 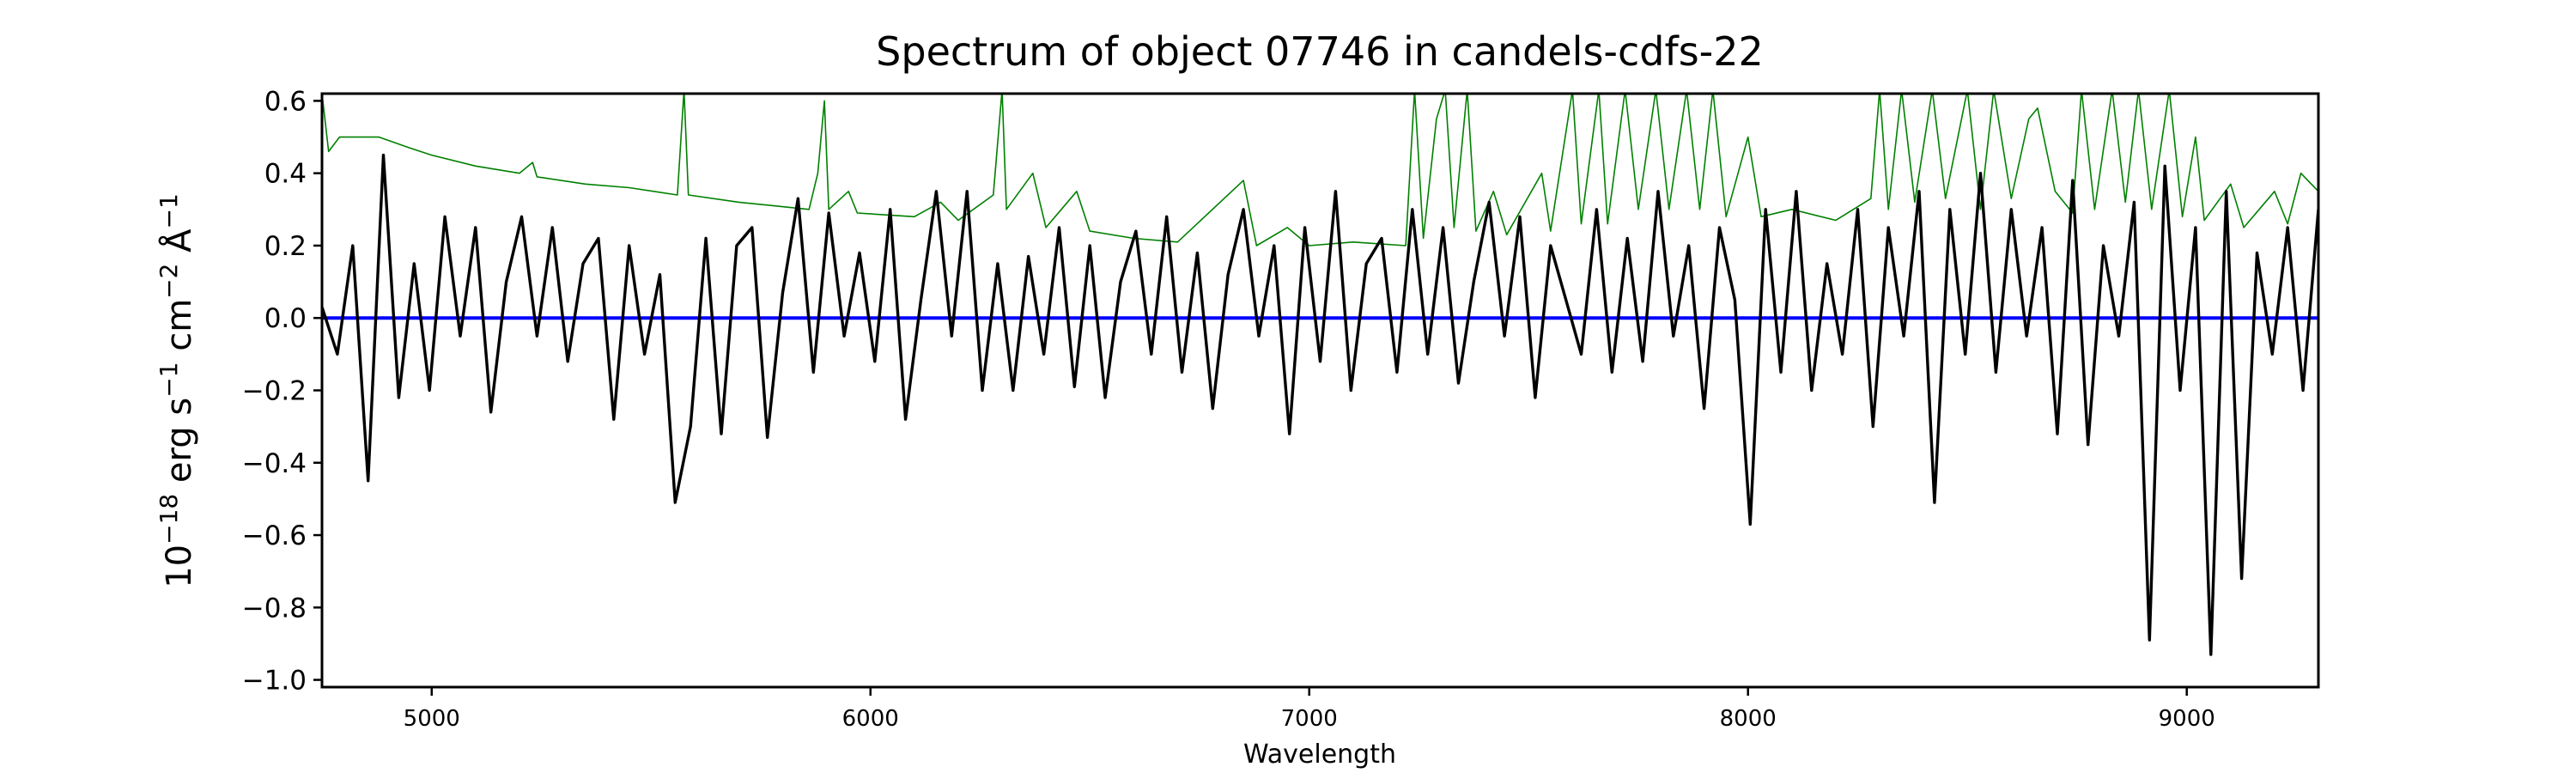 What do you see at coordinates (274, 535) in the screenshot?
I see `y-tick-label: −0.6` at bounding box center [274, 535].